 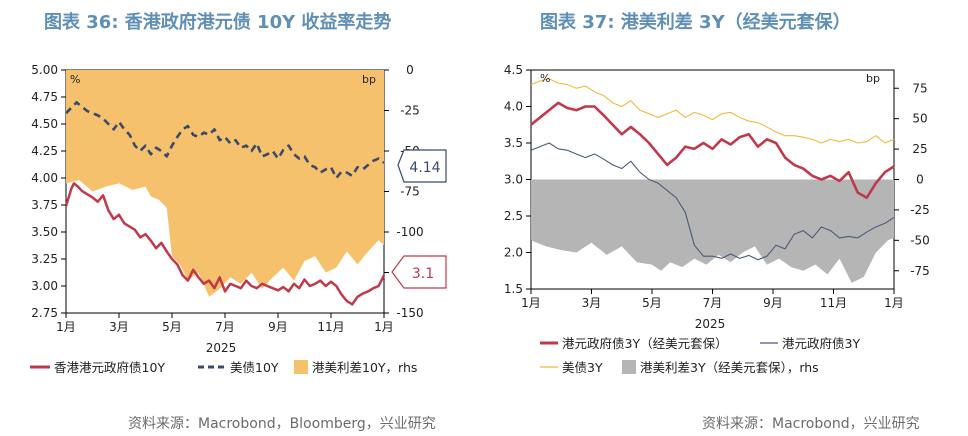 I want to click on legend-hk3y-label: 港元政府债3Y, so click(x=821, y=343).